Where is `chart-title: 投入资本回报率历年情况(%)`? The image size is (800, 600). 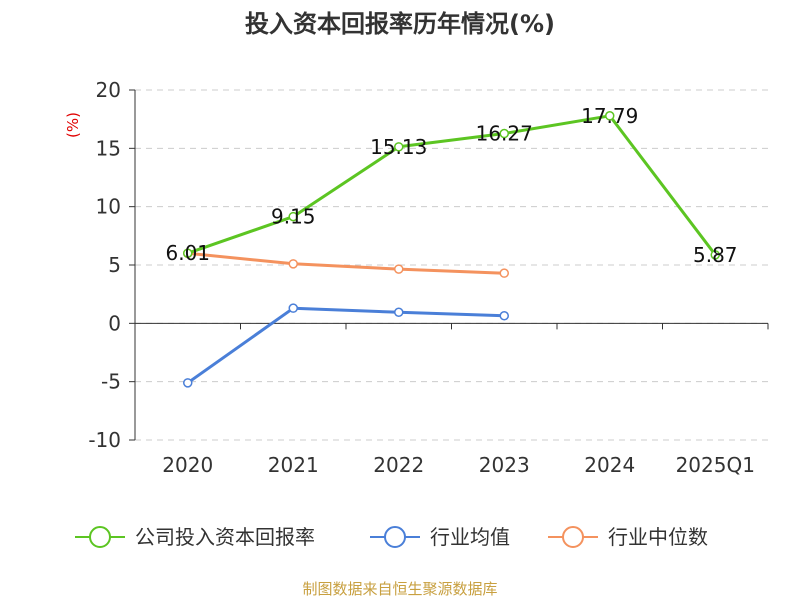 chart-title: 投入资本回报率历年情况(%) is located at coordinates (400, 24).